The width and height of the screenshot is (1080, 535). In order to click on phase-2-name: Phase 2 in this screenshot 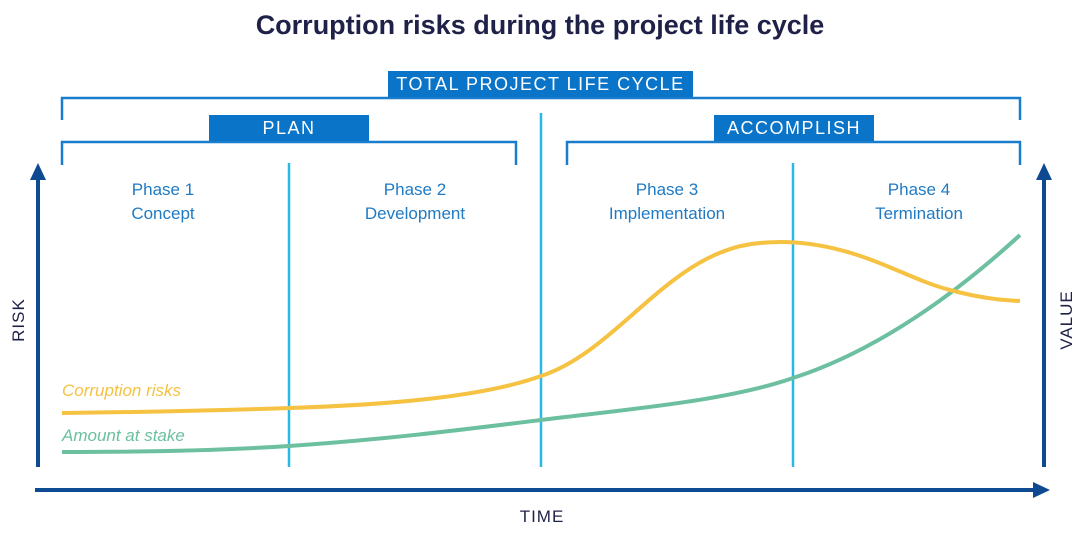, I will do `click(415, 189)`.